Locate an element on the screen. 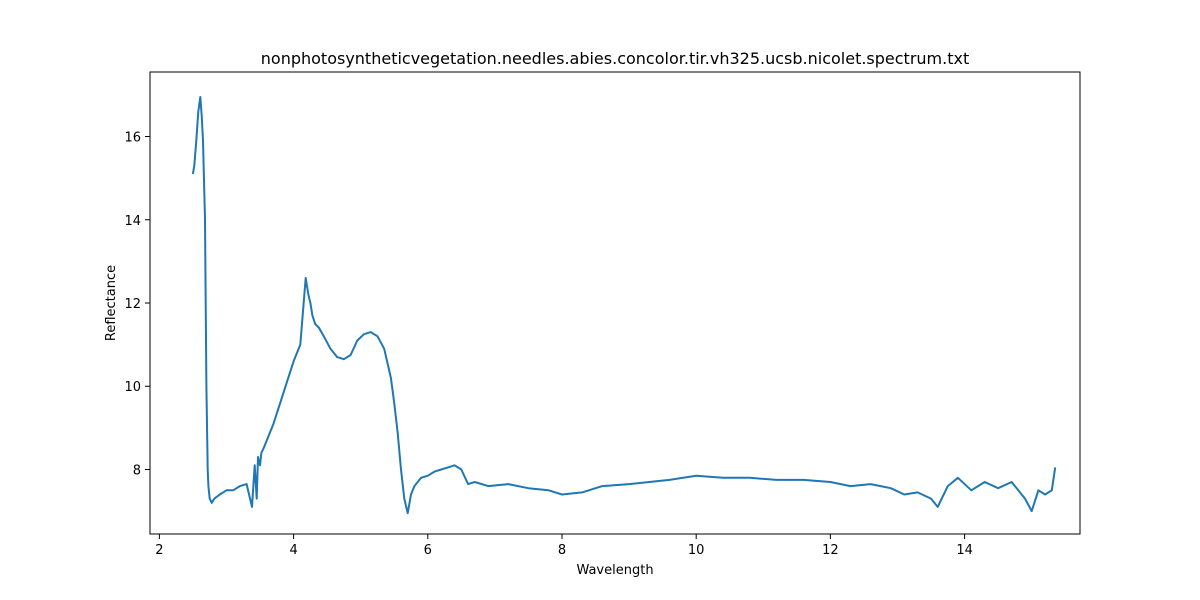 The image size is (1200, 600). y-tick-label: 8 is located at coordinates (137, 470).